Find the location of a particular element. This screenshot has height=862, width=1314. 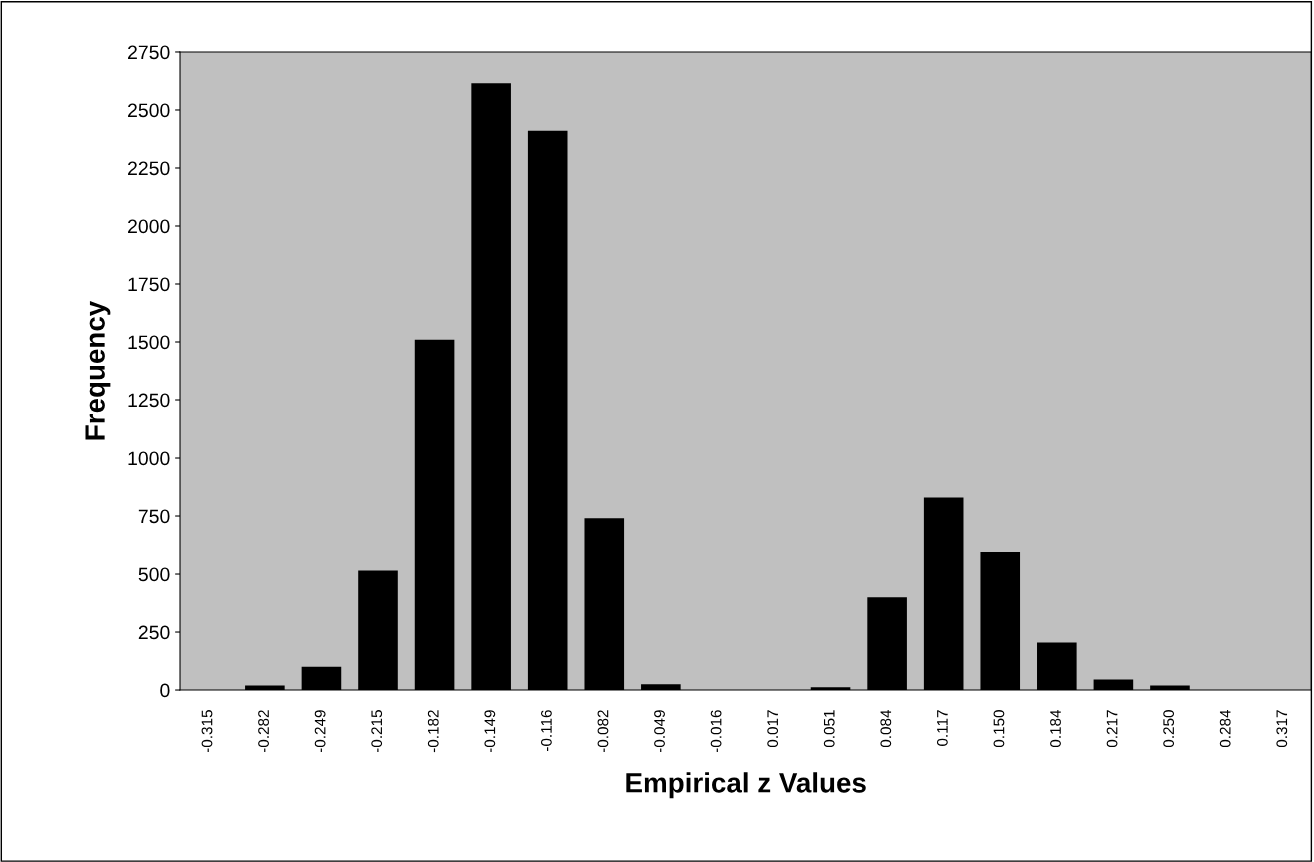

x-tick-label: 0.184 is located at coordinates (1055, 728).